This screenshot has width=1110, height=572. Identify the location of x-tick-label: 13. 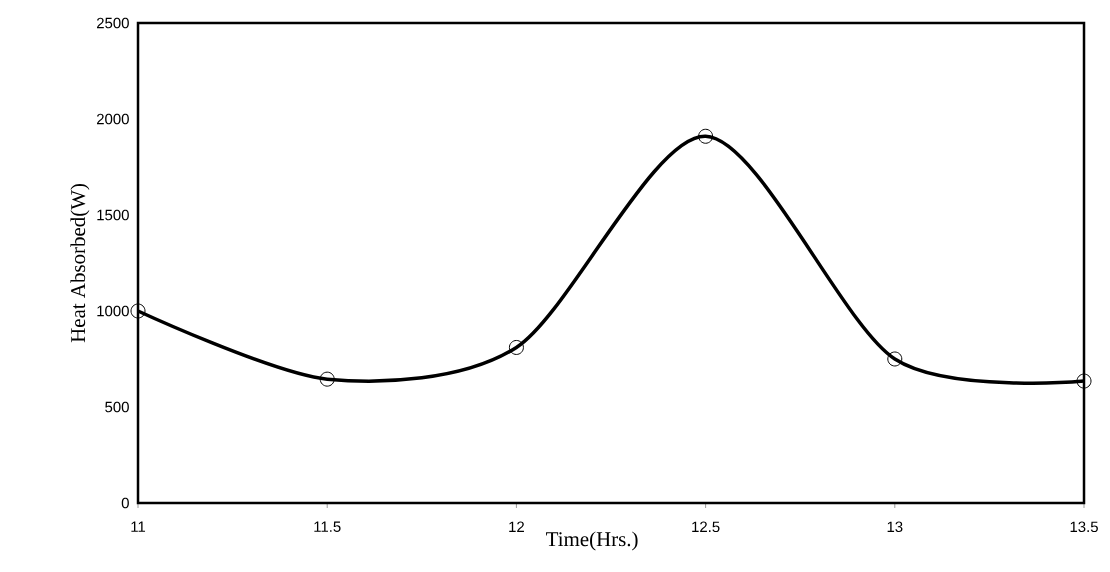
(895, 527).